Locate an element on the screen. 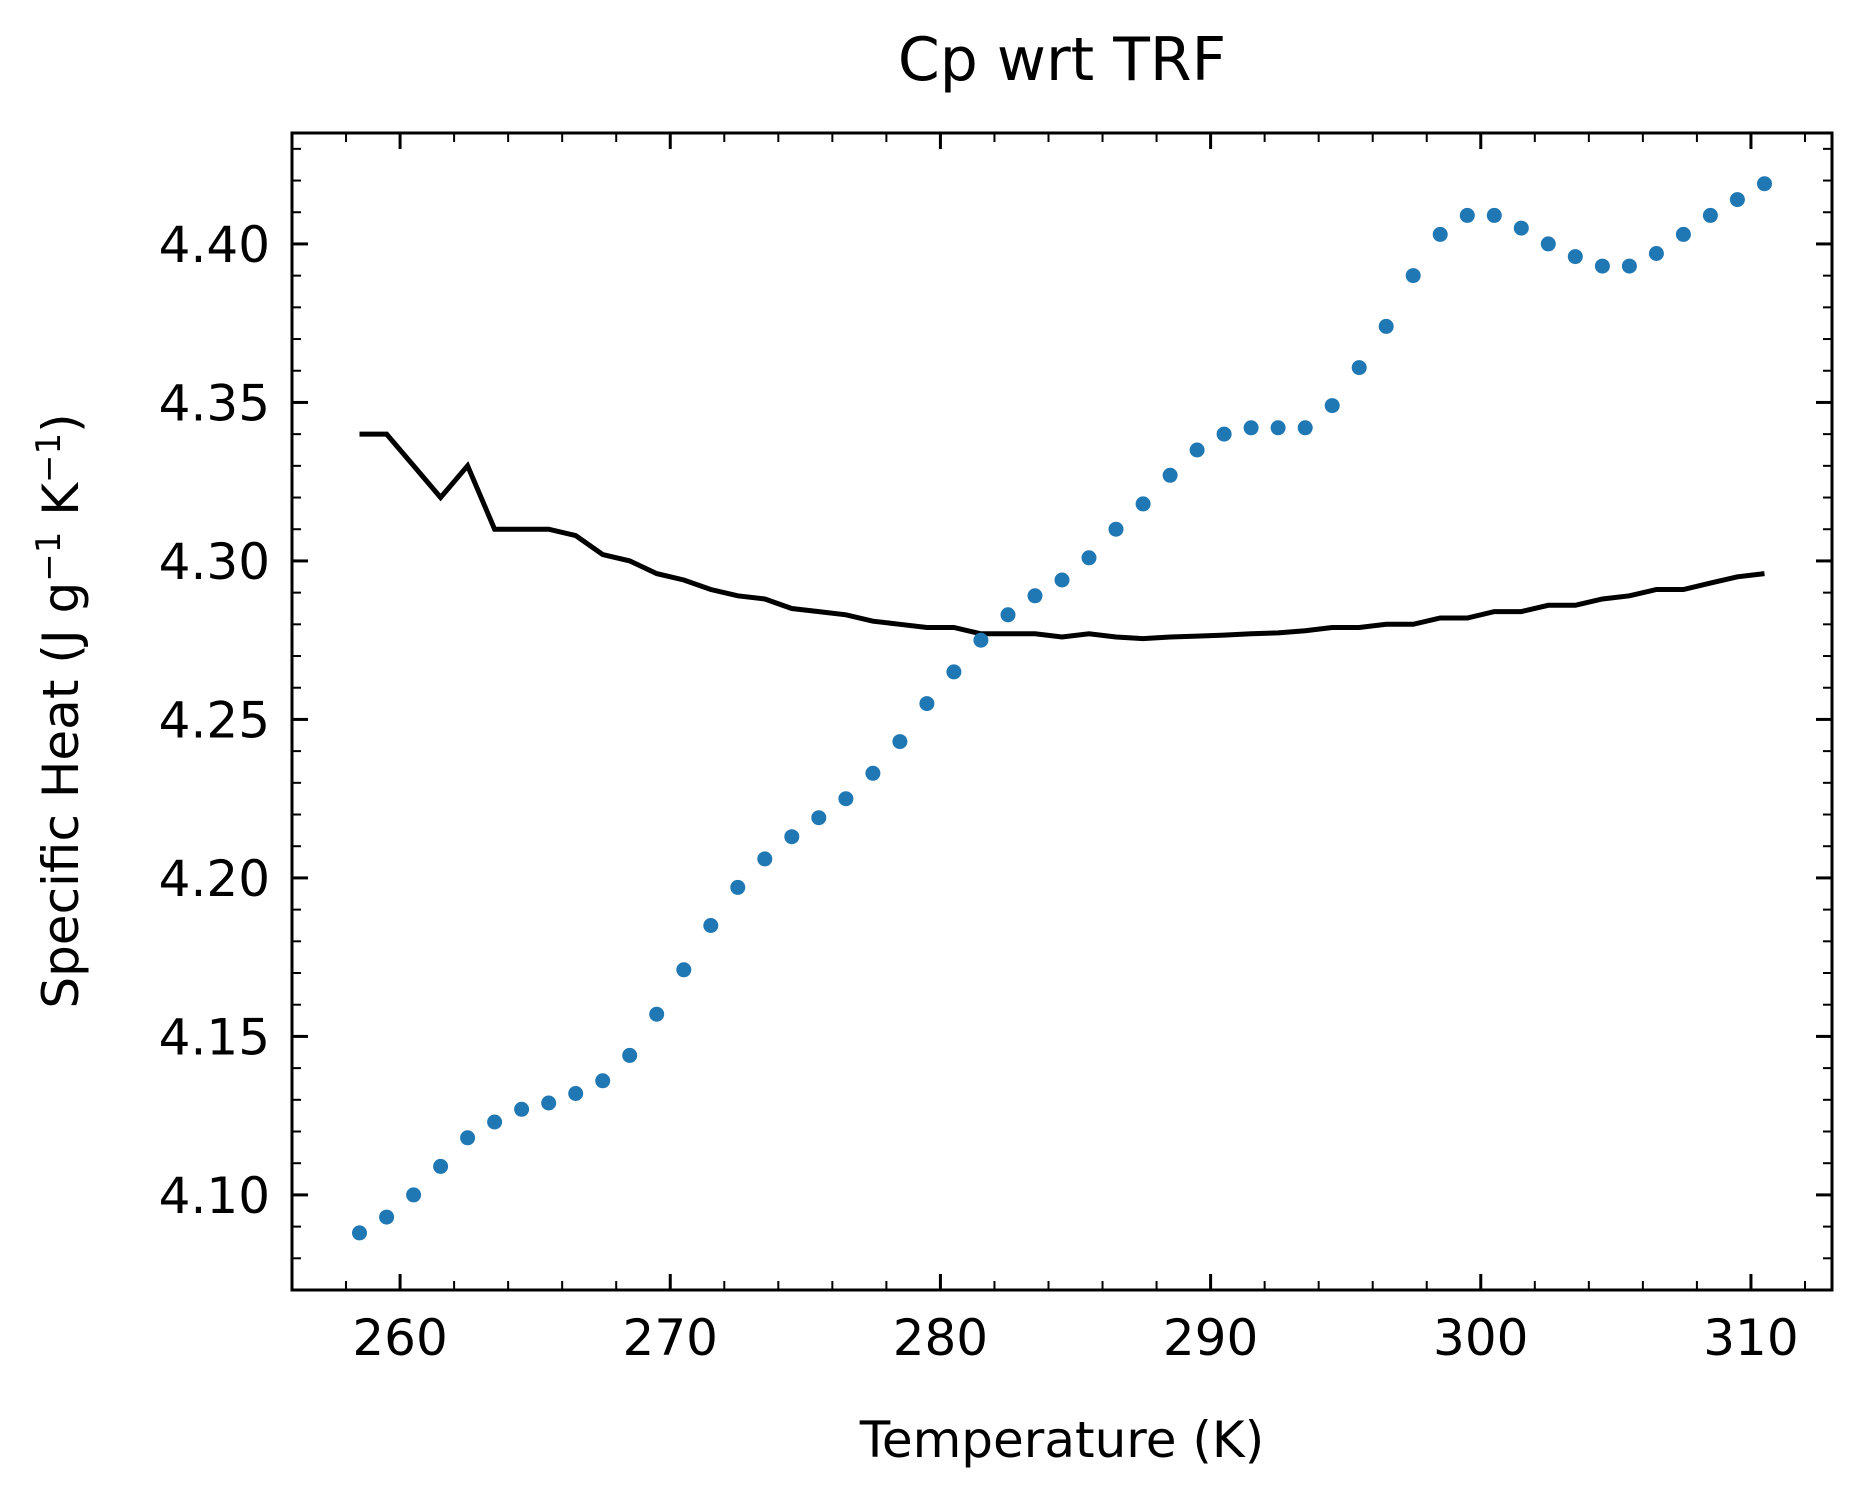 This screenshot has height=1494, width=1855. y-tick-label: 4.25 is located at coordinates (214, 720).